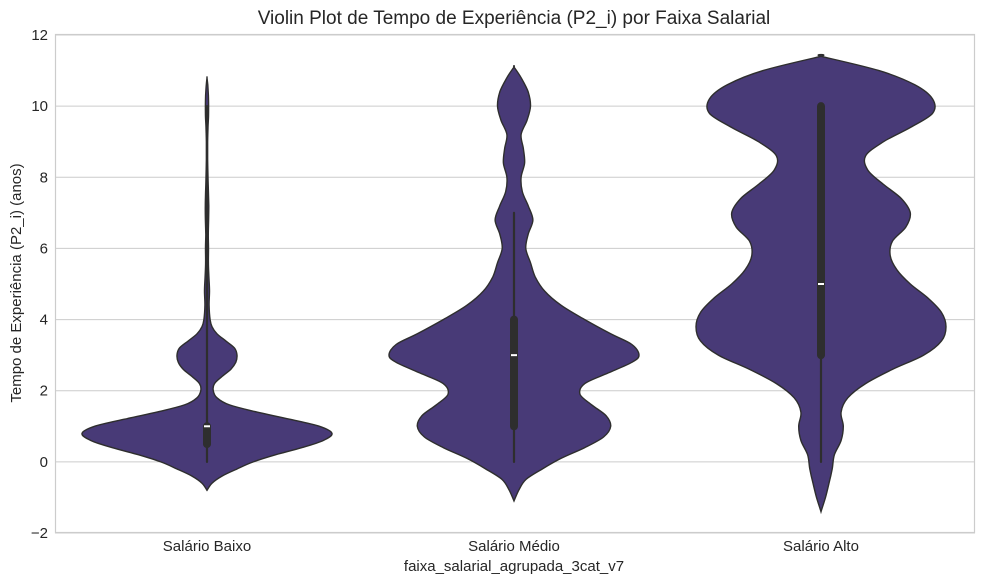 The height and width of the screenshot is (584, 984). I want to click on y-tick-label: 6, so click(44, 248).